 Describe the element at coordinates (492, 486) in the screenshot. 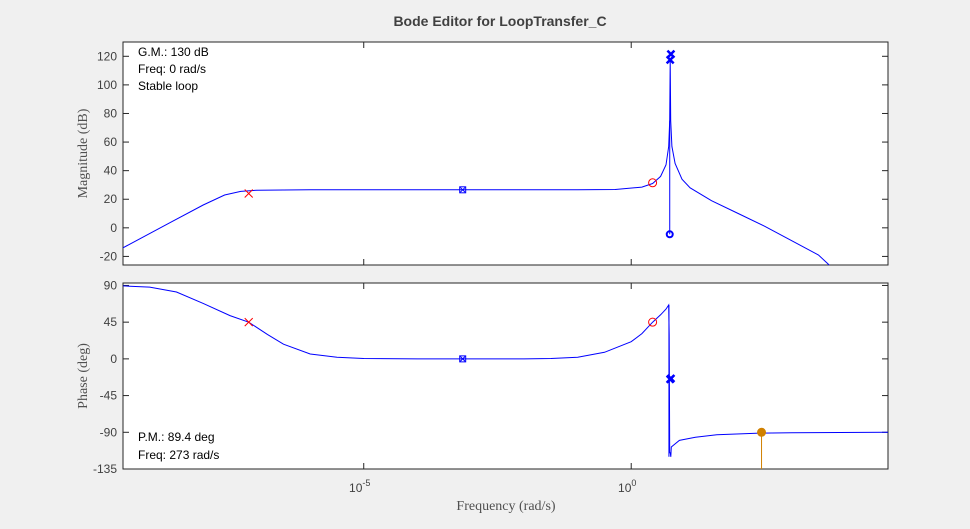

I see `x-tick-labels: 10⁻⁵ 10⁰` at that location.